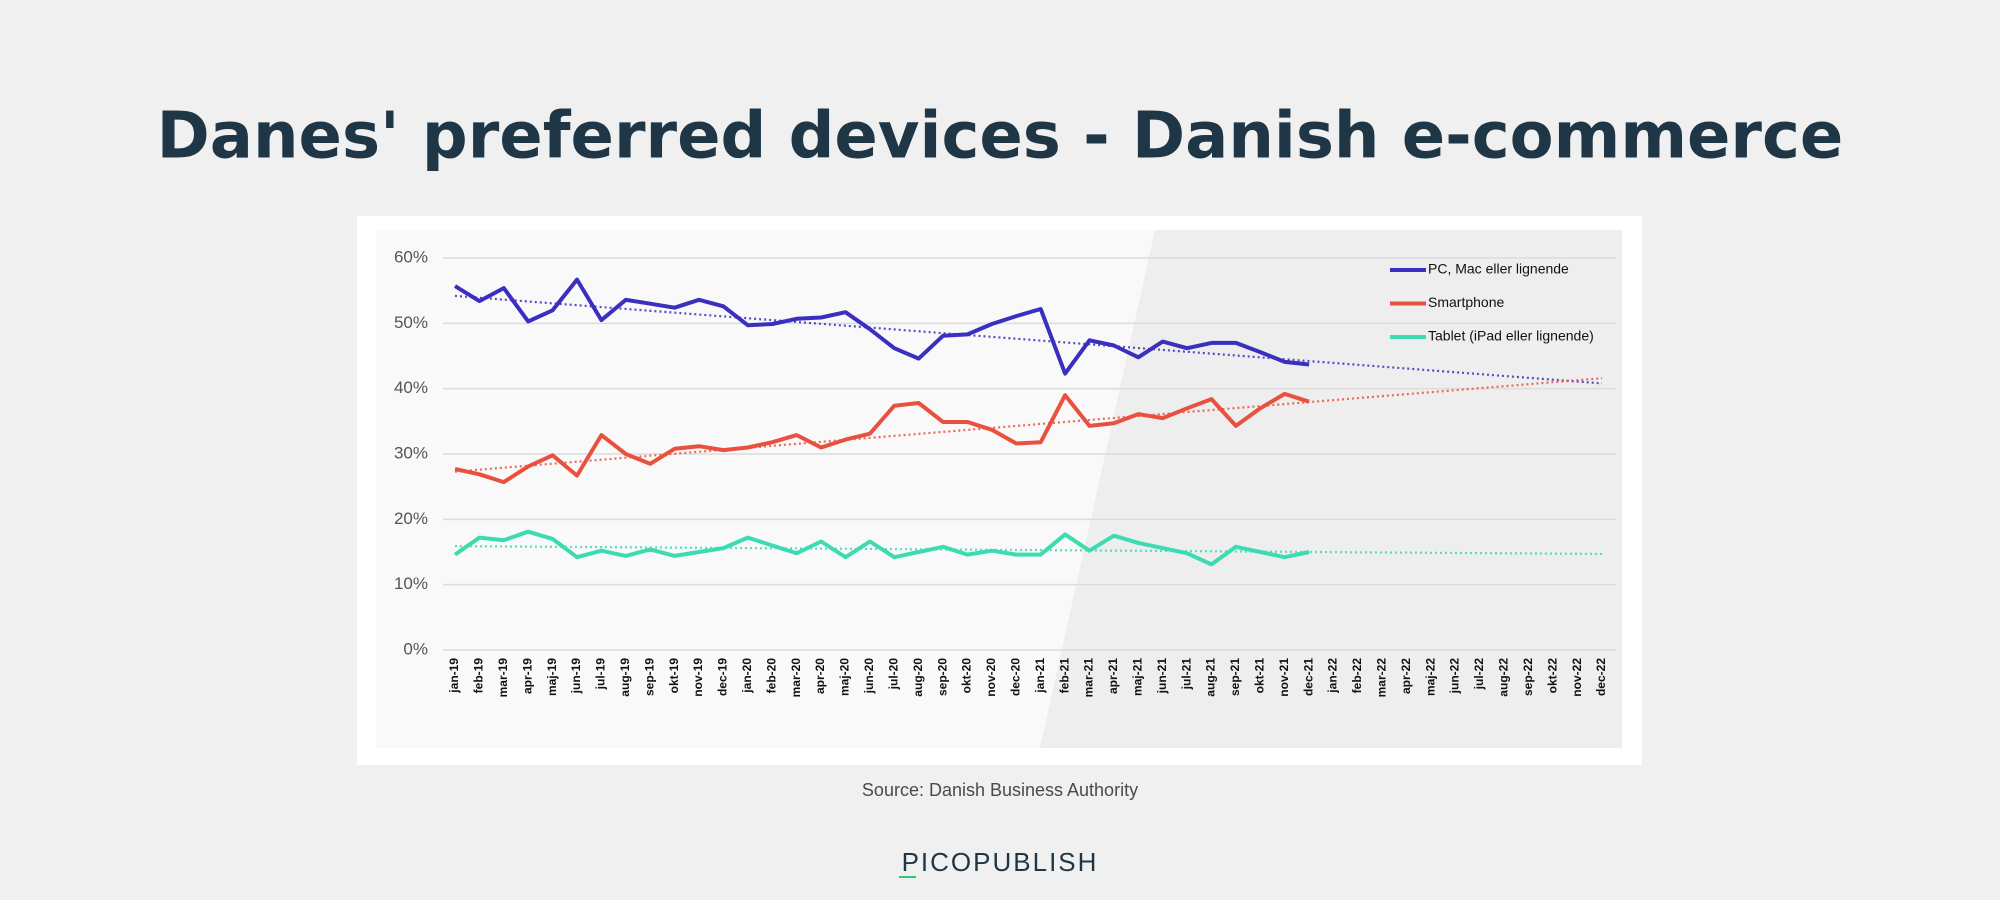 This screenshot has height=900, width=2000. I want to click on x-tick-label: mar-20, so click(796, 678).